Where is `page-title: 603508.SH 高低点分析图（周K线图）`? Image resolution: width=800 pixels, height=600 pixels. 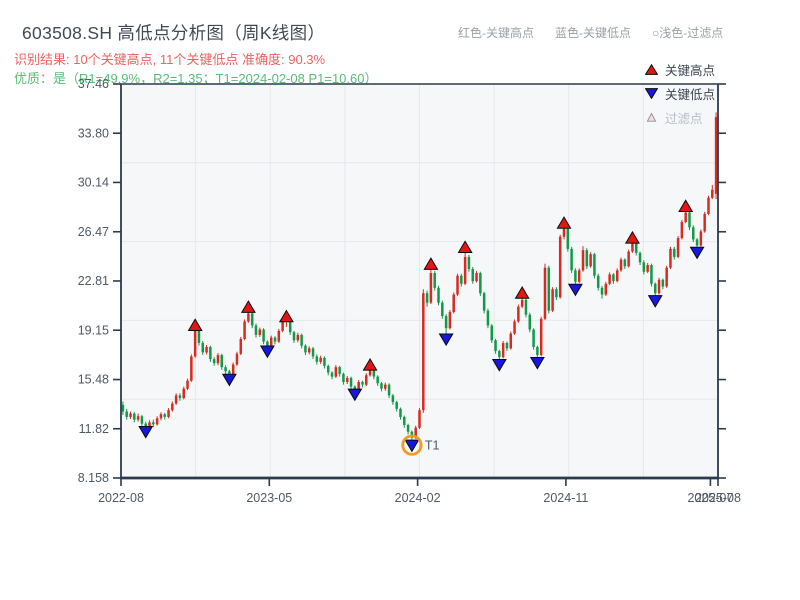 page-title: 603508.SH 高低点分析图（周K线图） is located at coordinates (174, 33).